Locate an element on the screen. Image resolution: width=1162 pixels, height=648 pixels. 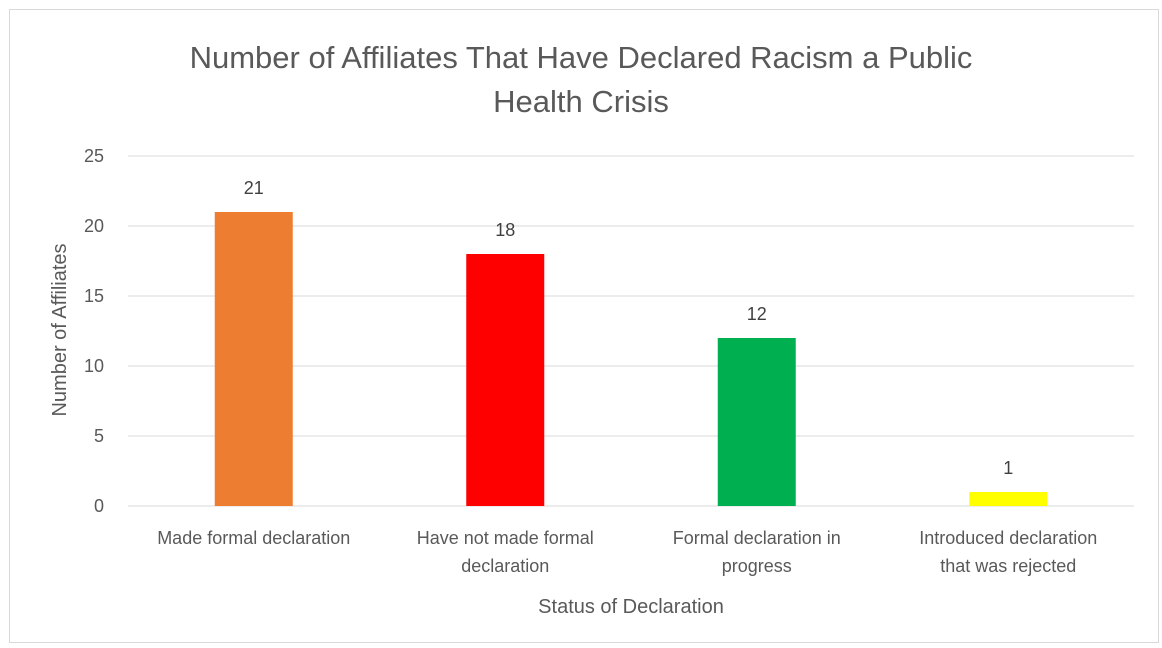
chart-title-line-2: Health Crisis is located at coordinates (581, 101).